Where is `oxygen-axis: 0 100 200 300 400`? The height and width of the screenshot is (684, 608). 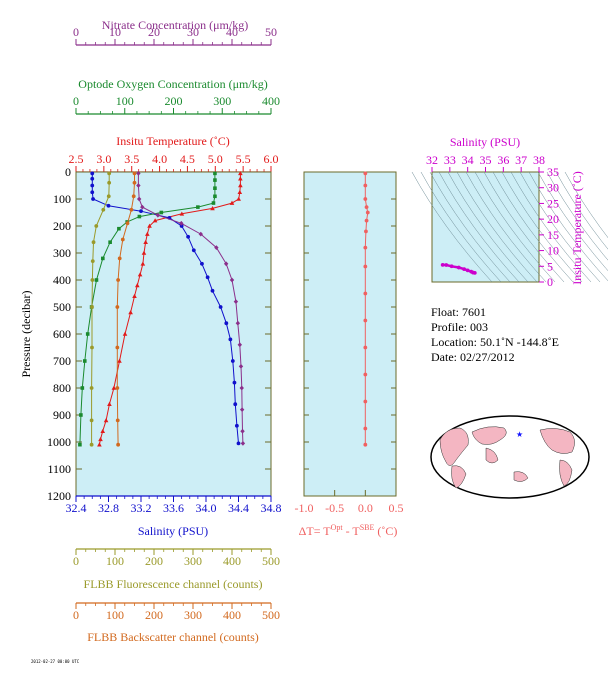
oxygen-axis: 0 100 200 300 400 is located at coordinates (176, 104).